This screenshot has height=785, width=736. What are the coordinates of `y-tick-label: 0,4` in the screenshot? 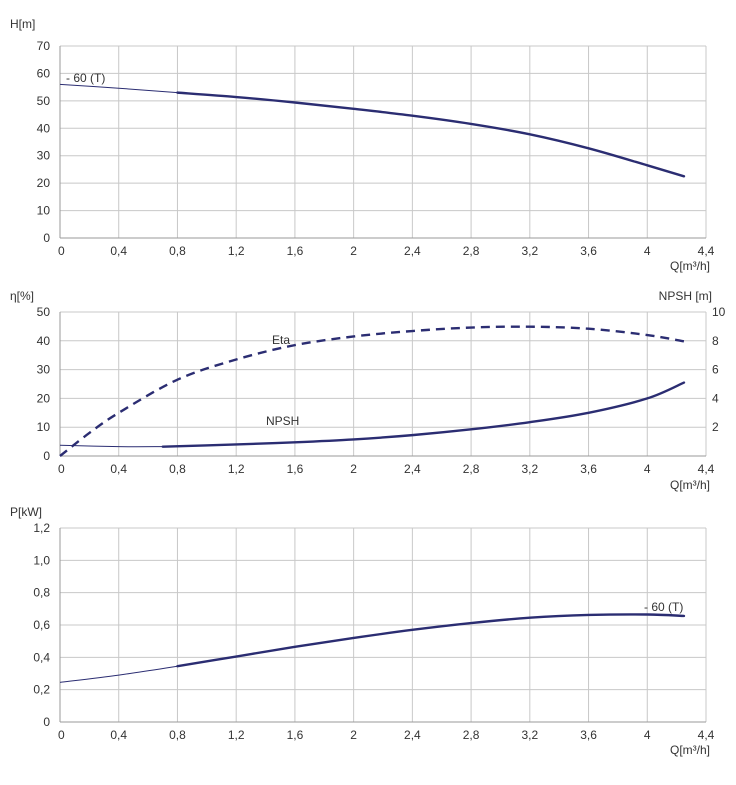 It's located at (41, 657).